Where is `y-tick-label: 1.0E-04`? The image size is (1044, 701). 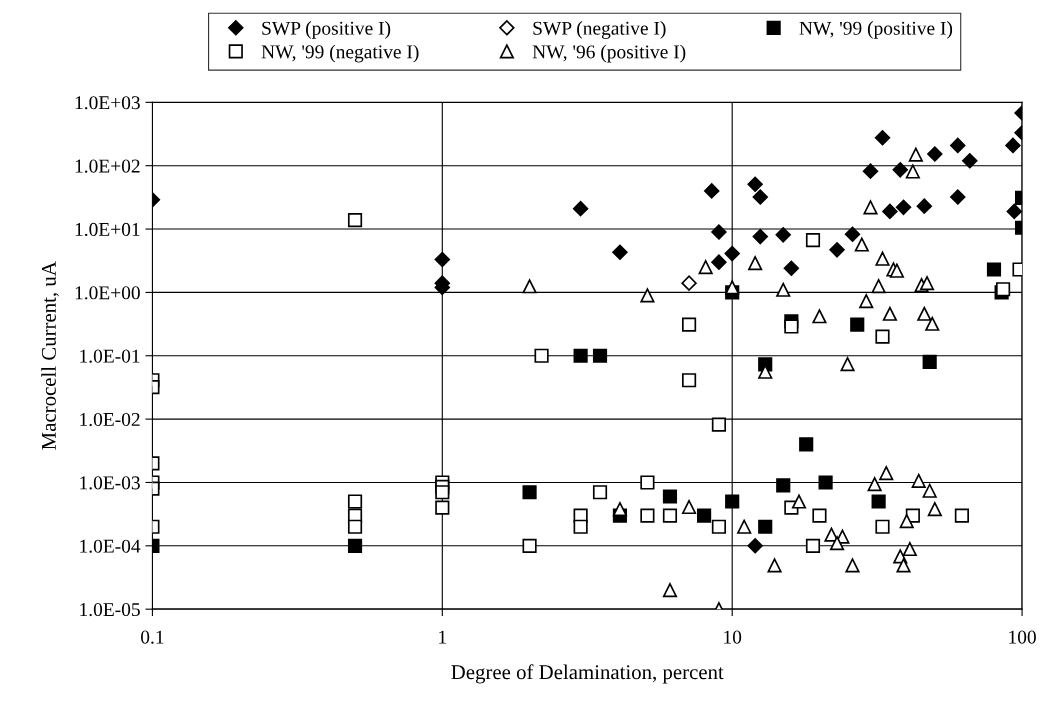 y-tick-label: 1.0E-04 is located at coordinates (110, 546).